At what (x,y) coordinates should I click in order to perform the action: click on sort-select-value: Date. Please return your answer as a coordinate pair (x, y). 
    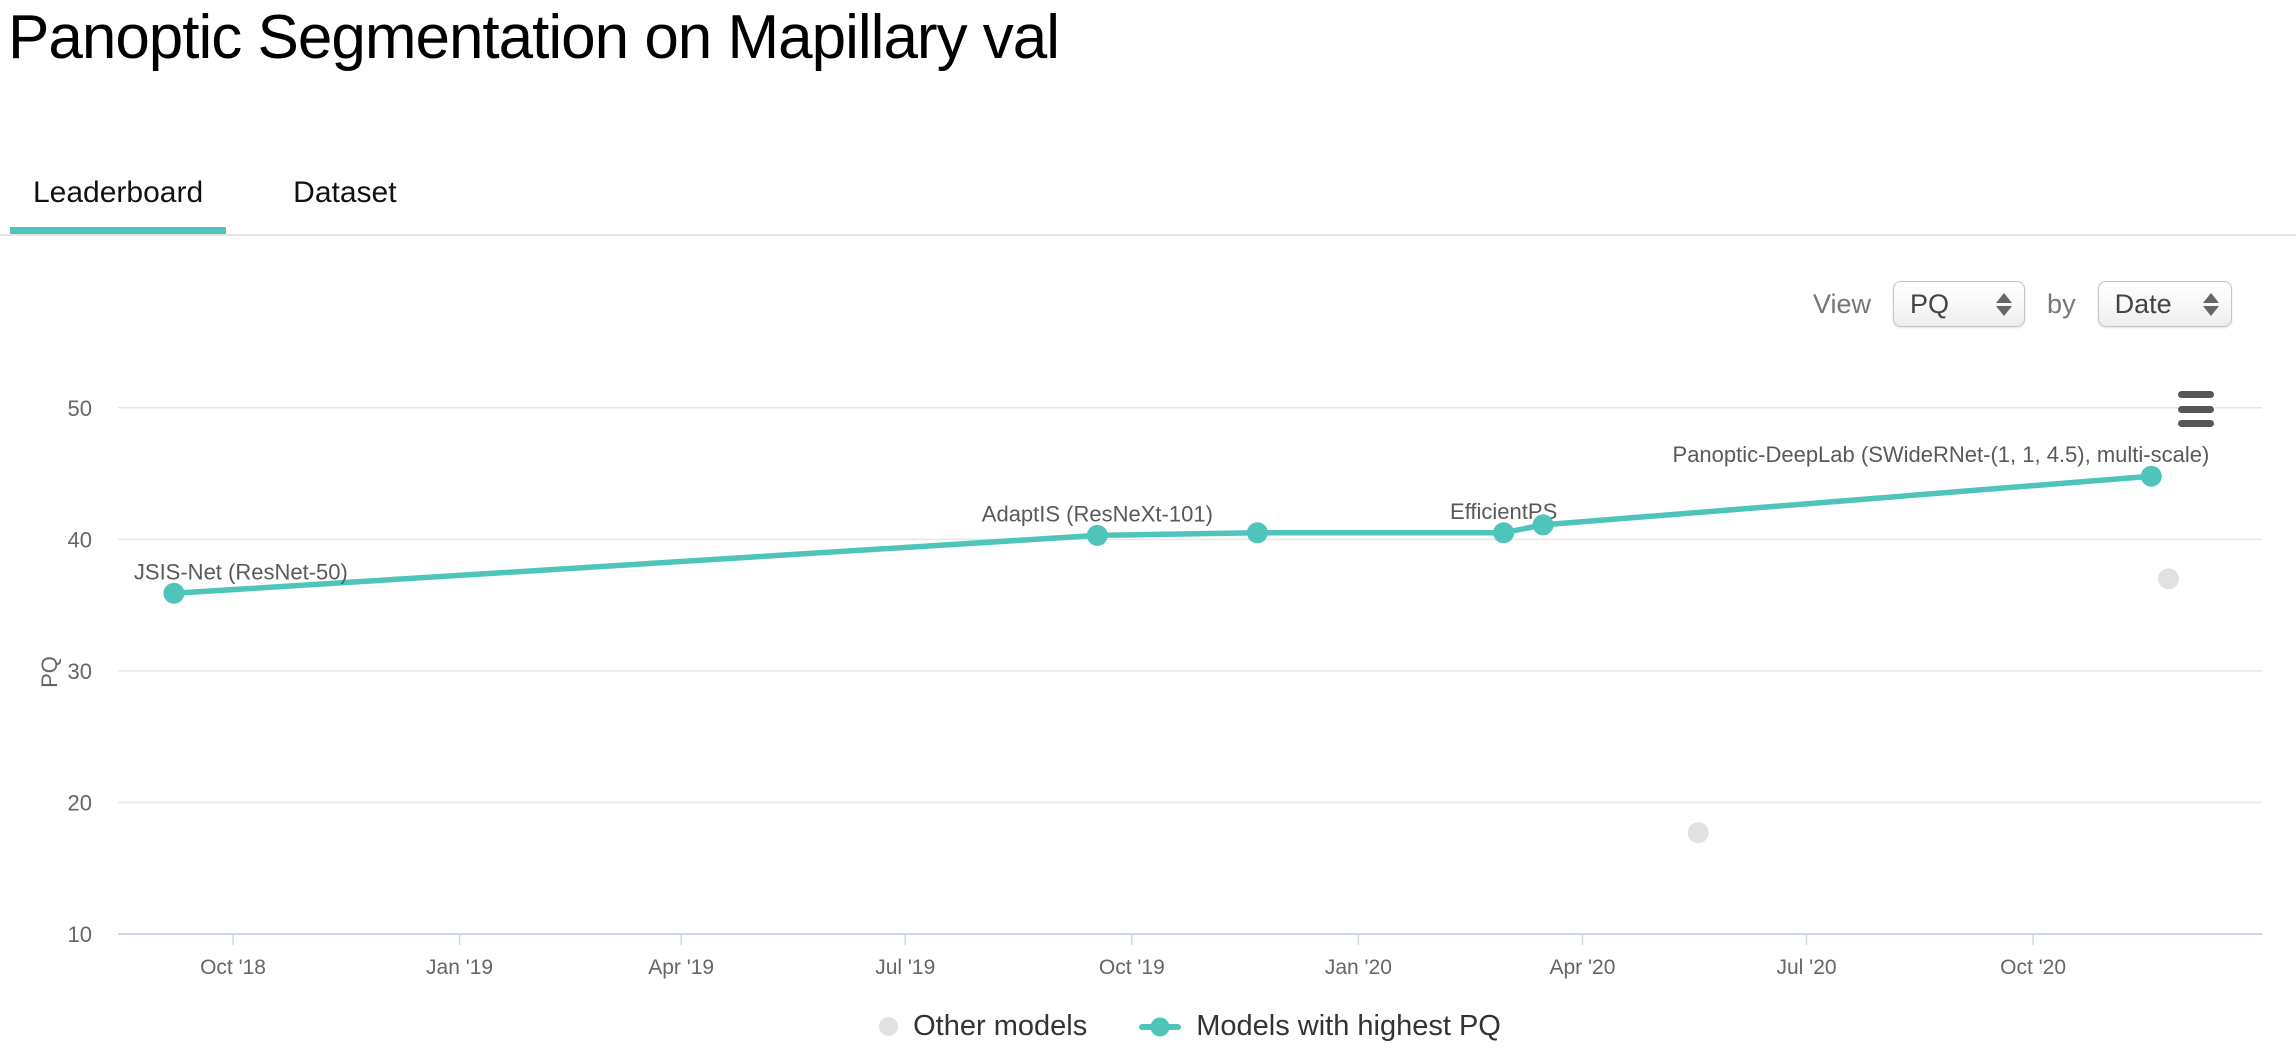
    Looking at the image, I should click on (2143, 303).